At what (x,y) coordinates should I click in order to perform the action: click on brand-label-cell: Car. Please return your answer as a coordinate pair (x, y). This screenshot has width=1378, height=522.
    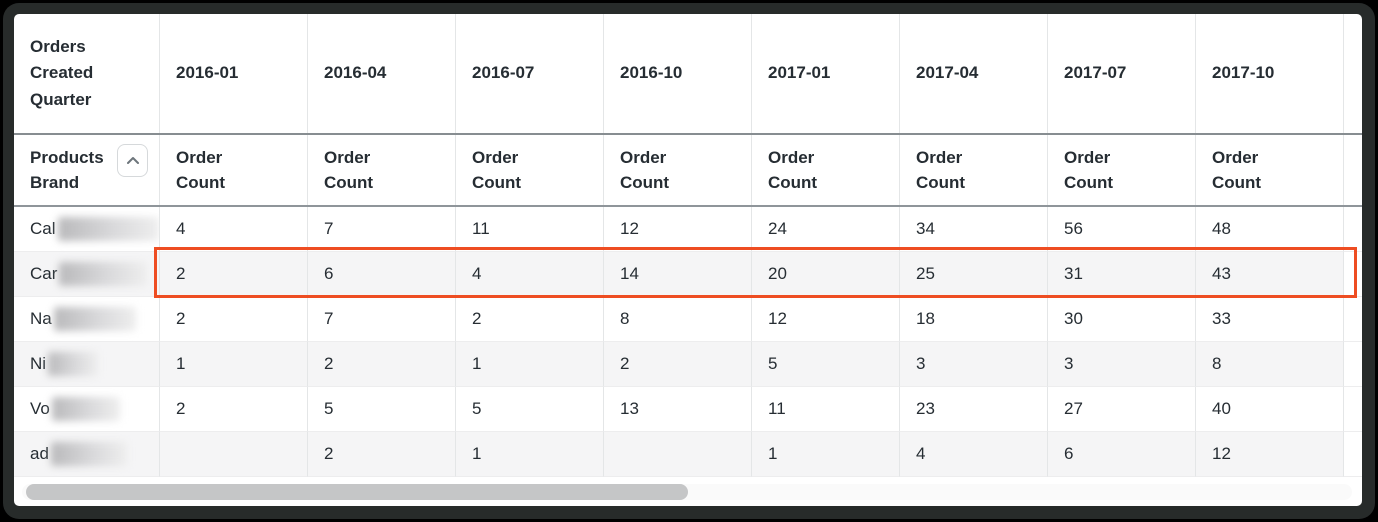
    Looking at the image, I should click on (87, 274).